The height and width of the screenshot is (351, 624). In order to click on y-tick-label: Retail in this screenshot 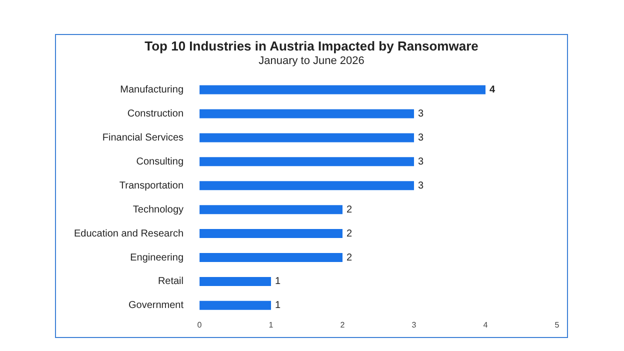, I will do `click(171, 282)`.